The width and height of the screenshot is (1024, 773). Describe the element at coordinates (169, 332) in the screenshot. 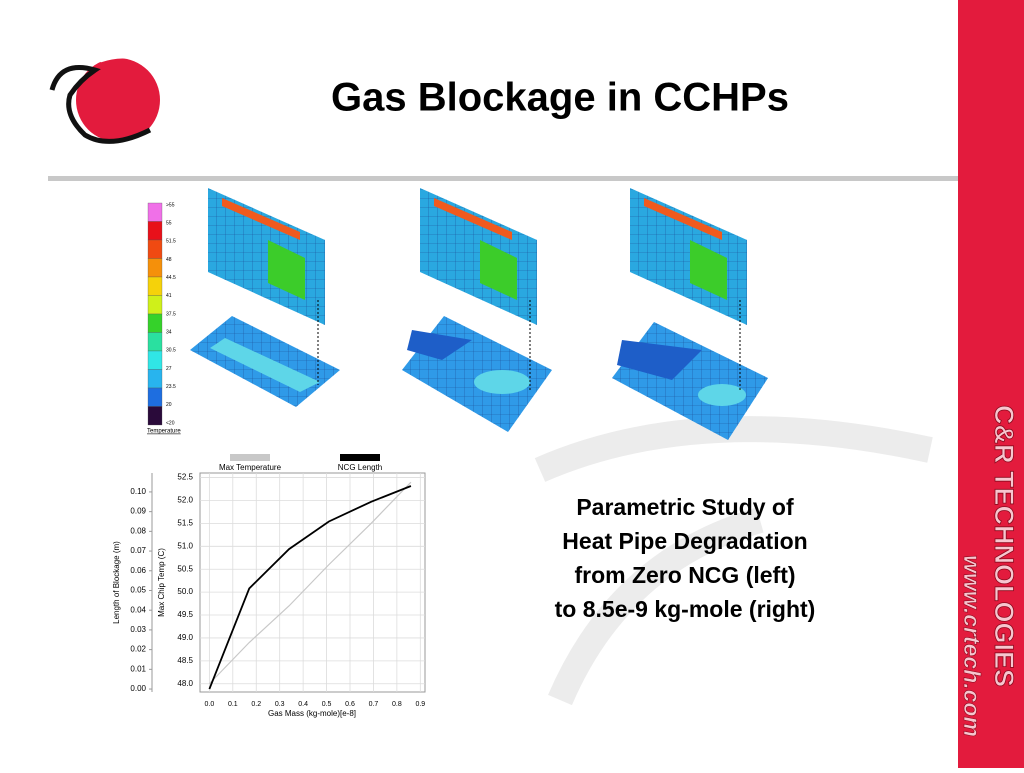

I see `colorbar-label: 34` at that location.